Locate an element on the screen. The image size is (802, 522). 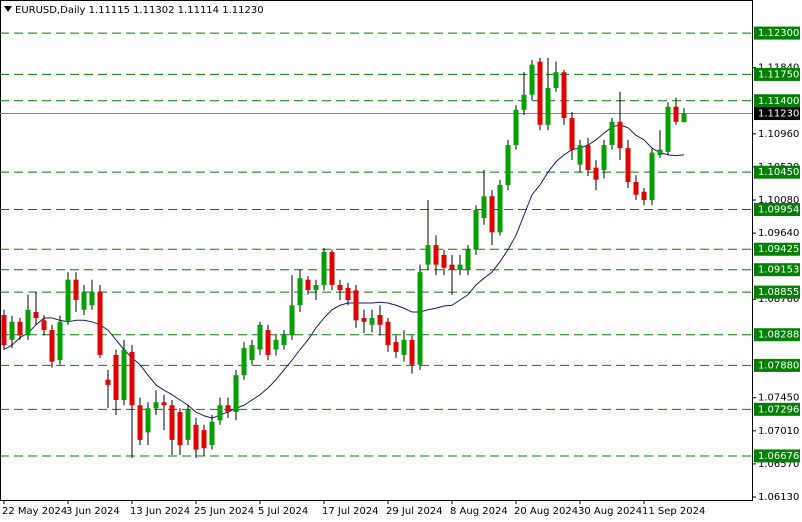
y-tick-label: 1.10960 is located at coordinates (778, 134).